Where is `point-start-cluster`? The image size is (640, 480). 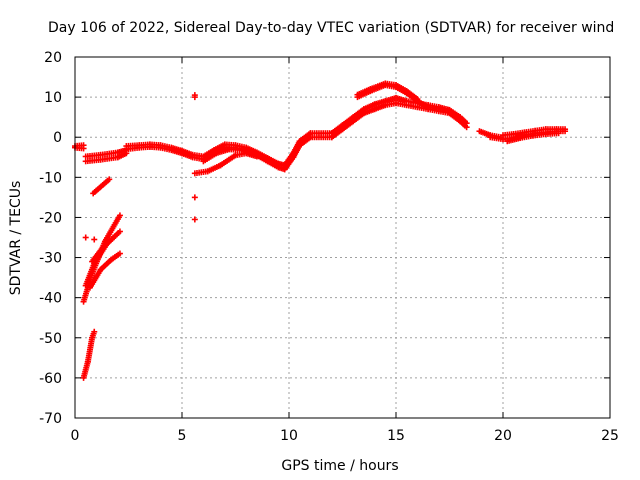 point-start-cluster is located at coordinates (83, 148).